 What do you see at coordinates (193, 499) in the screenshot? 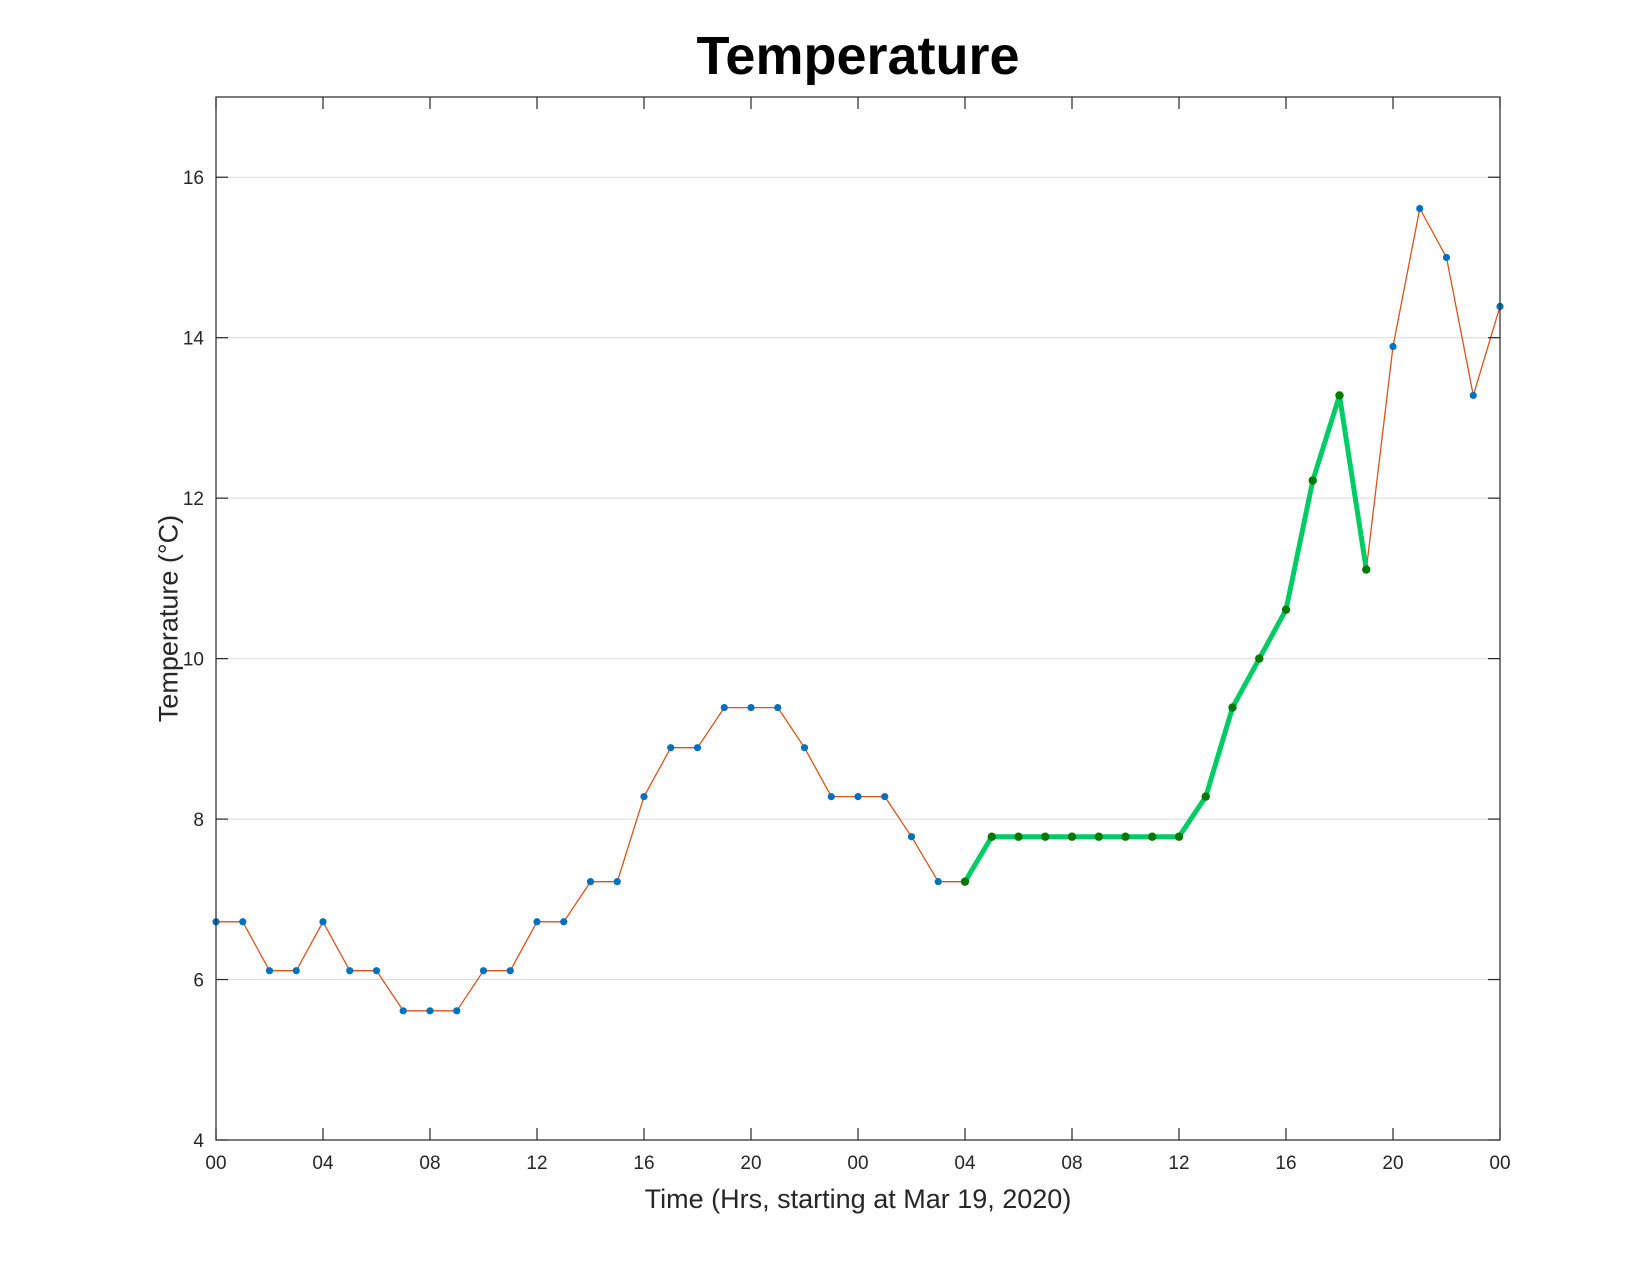
I see `y-tick-label: 12` at bounding box center [193, 499].